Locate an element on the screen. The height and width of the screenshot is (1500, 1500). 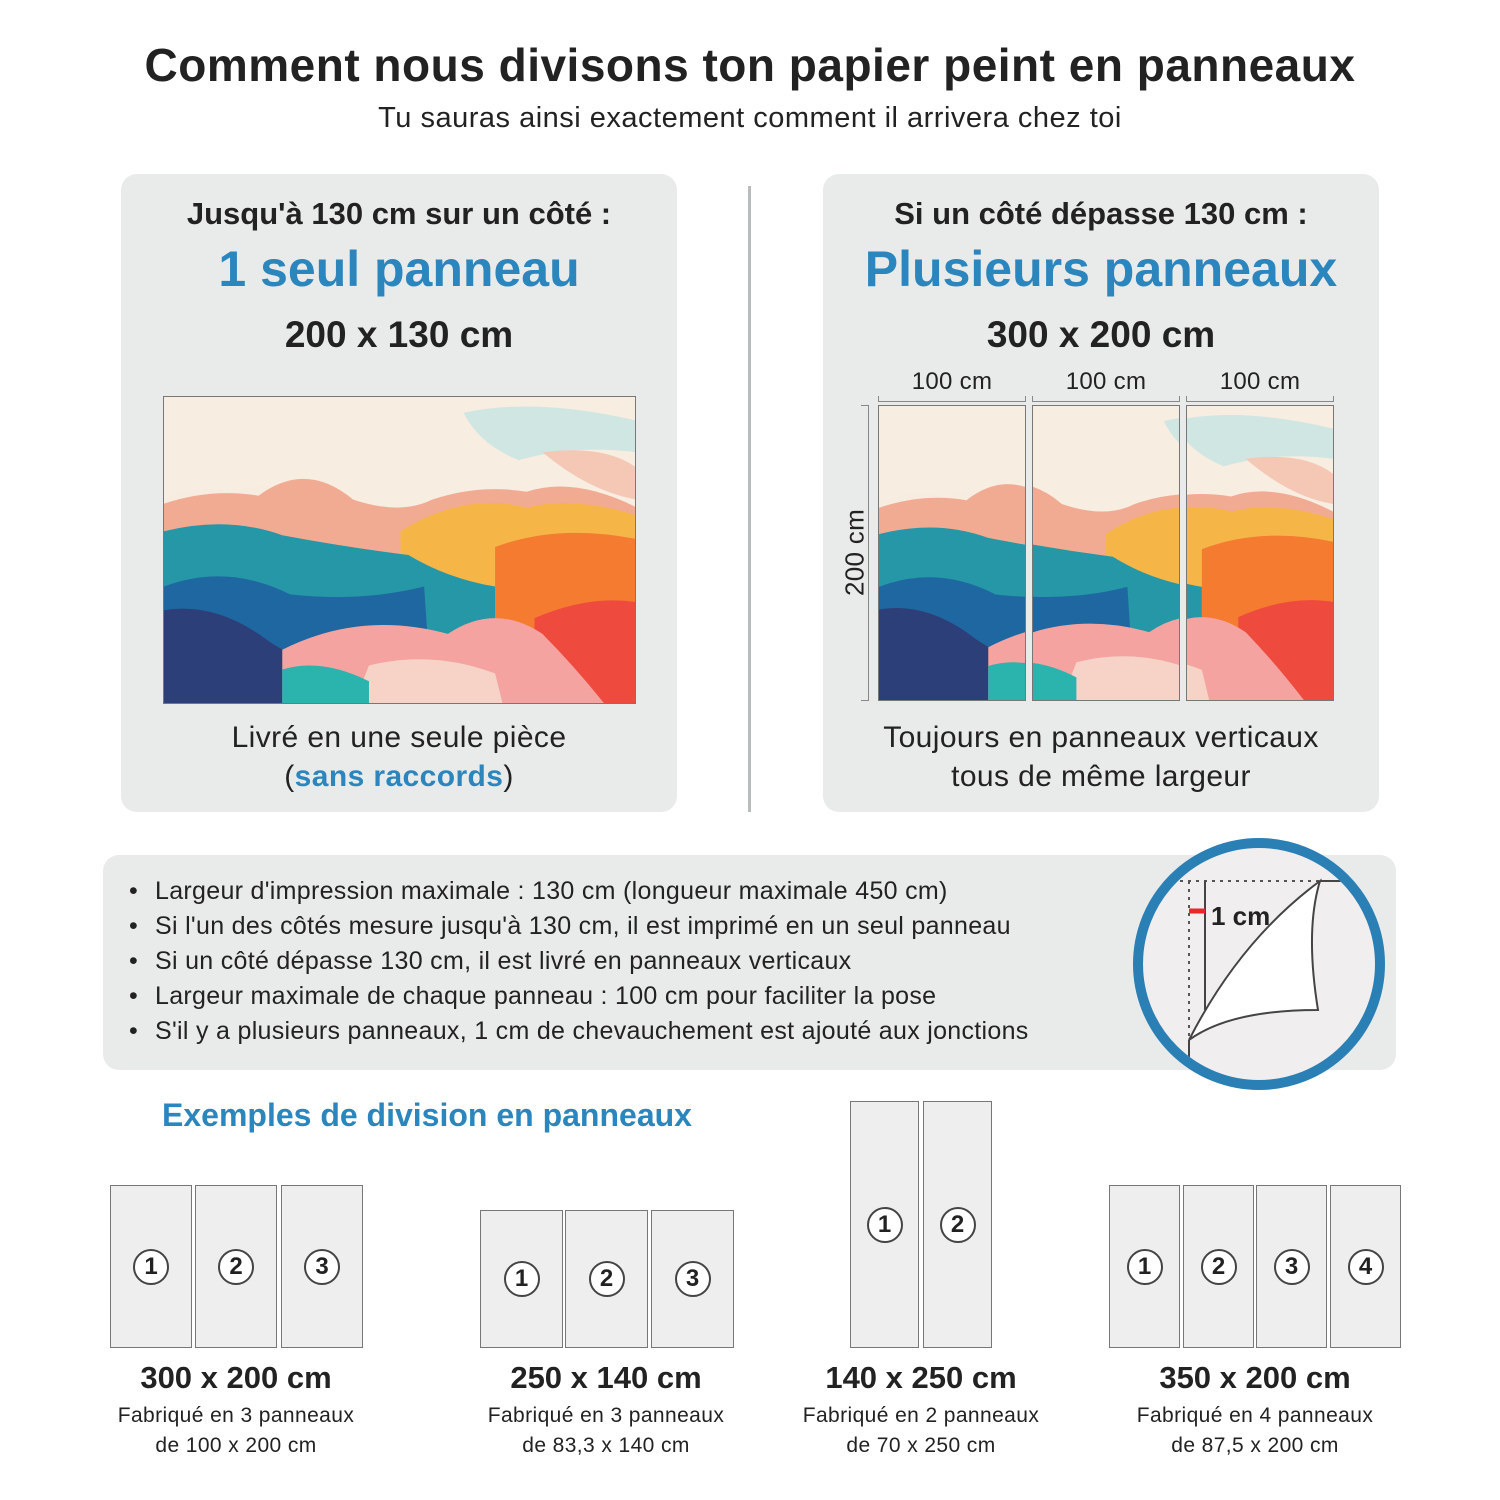
single-caption-line1: Livré en une seule pièce is located at coordinates (399, 737).